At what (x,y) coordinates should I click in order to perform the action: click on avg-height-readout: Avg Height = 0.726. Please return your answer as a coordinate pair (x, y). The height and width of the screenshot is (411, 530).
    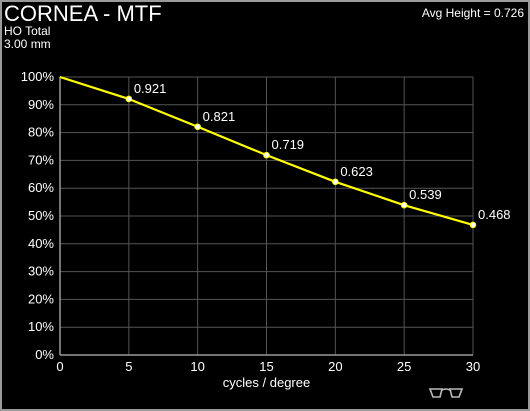
    Looking at the image, I should click on (472, 13).